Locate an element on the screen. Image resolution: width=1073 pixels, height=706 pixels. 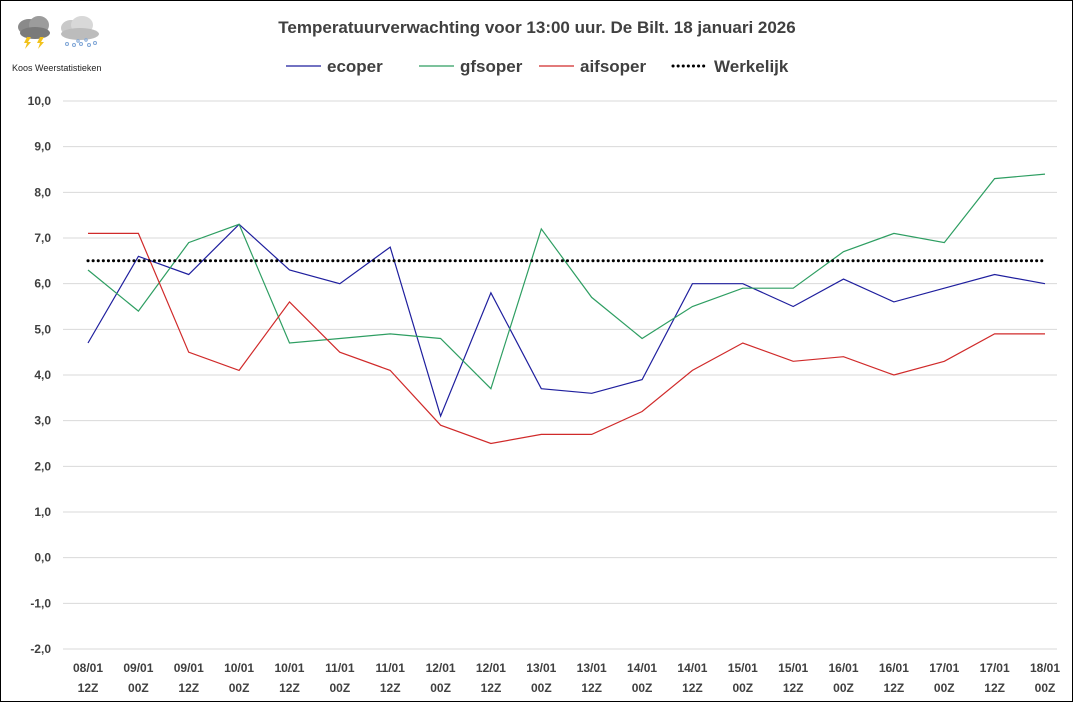
legend-item-gfsoper: gfsoper is located at coordinates (471, 66).